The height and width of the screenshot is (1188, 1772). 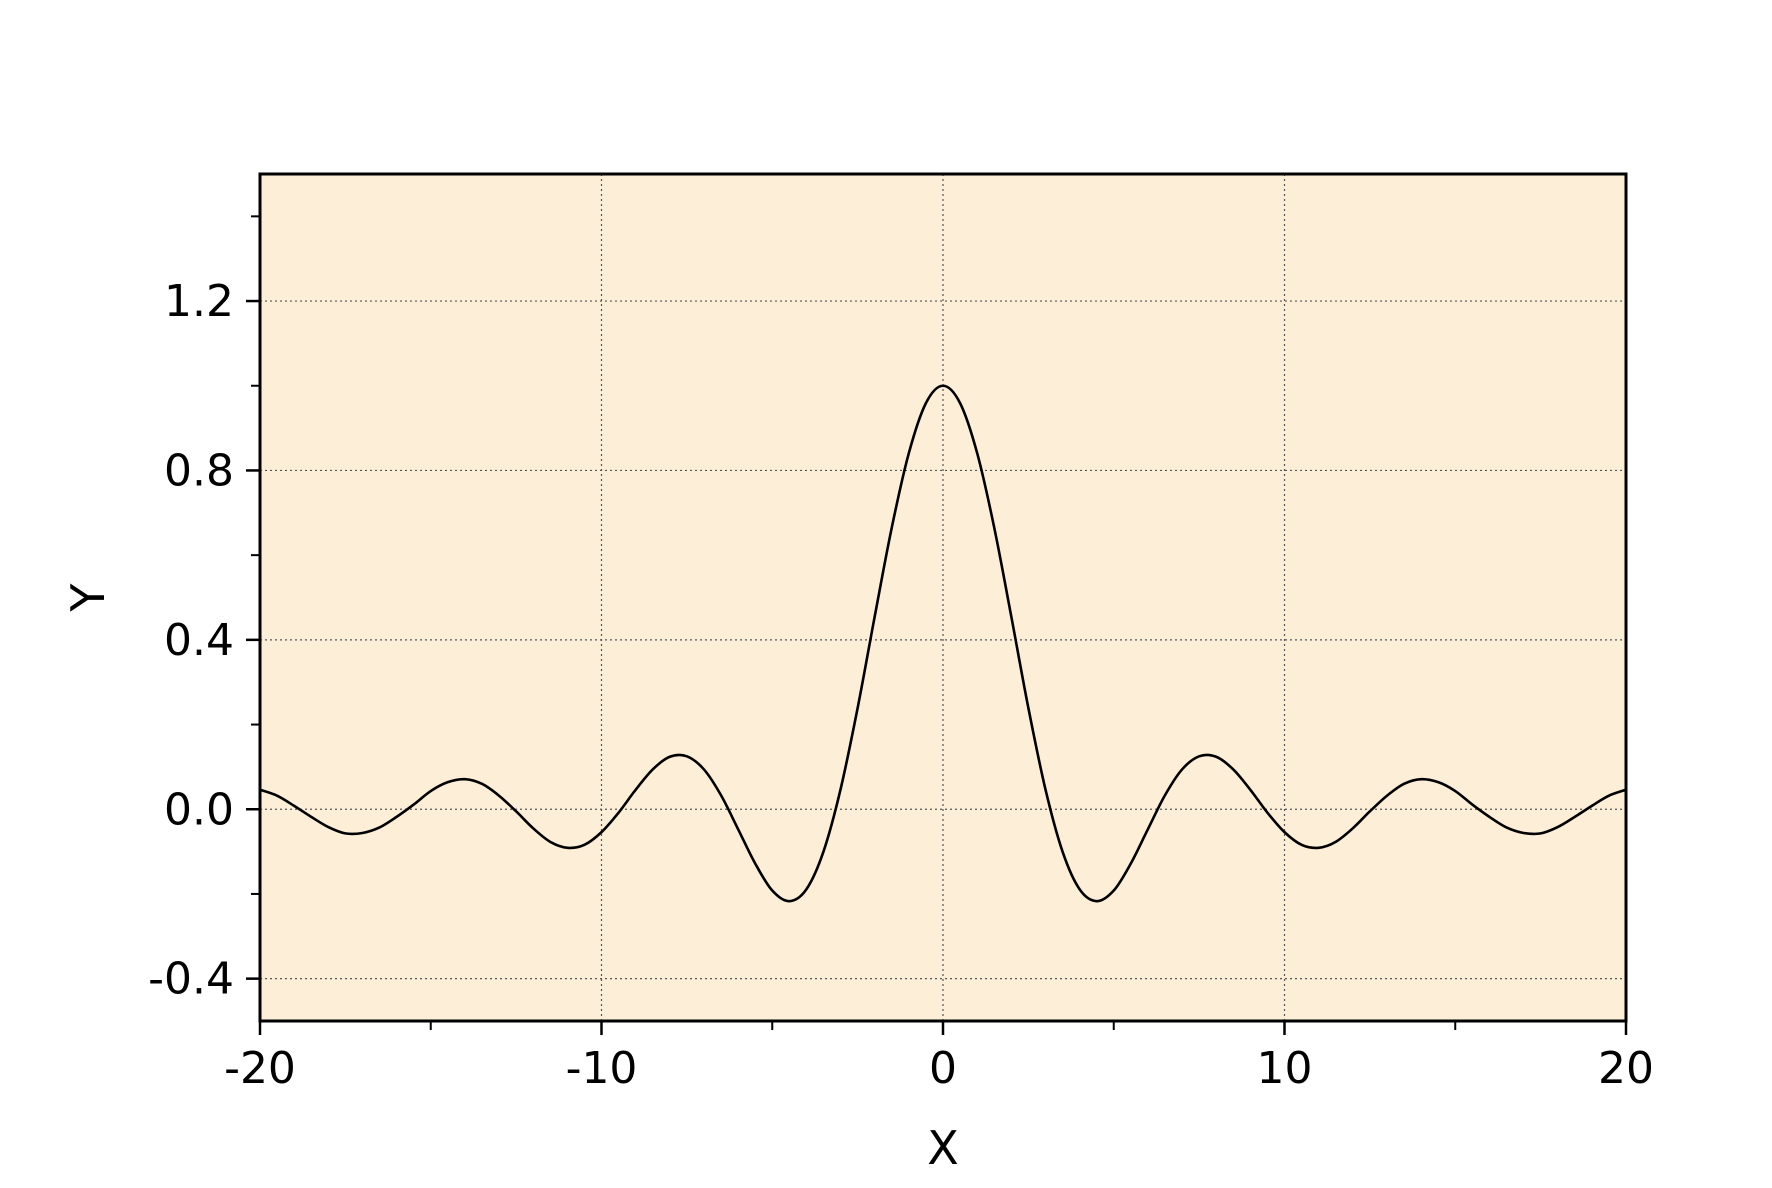 What do you see at coordinates (1285, 1068) in the screenshot?
I see `x-tick-label: 10` at bounding box center [1285, 1068].